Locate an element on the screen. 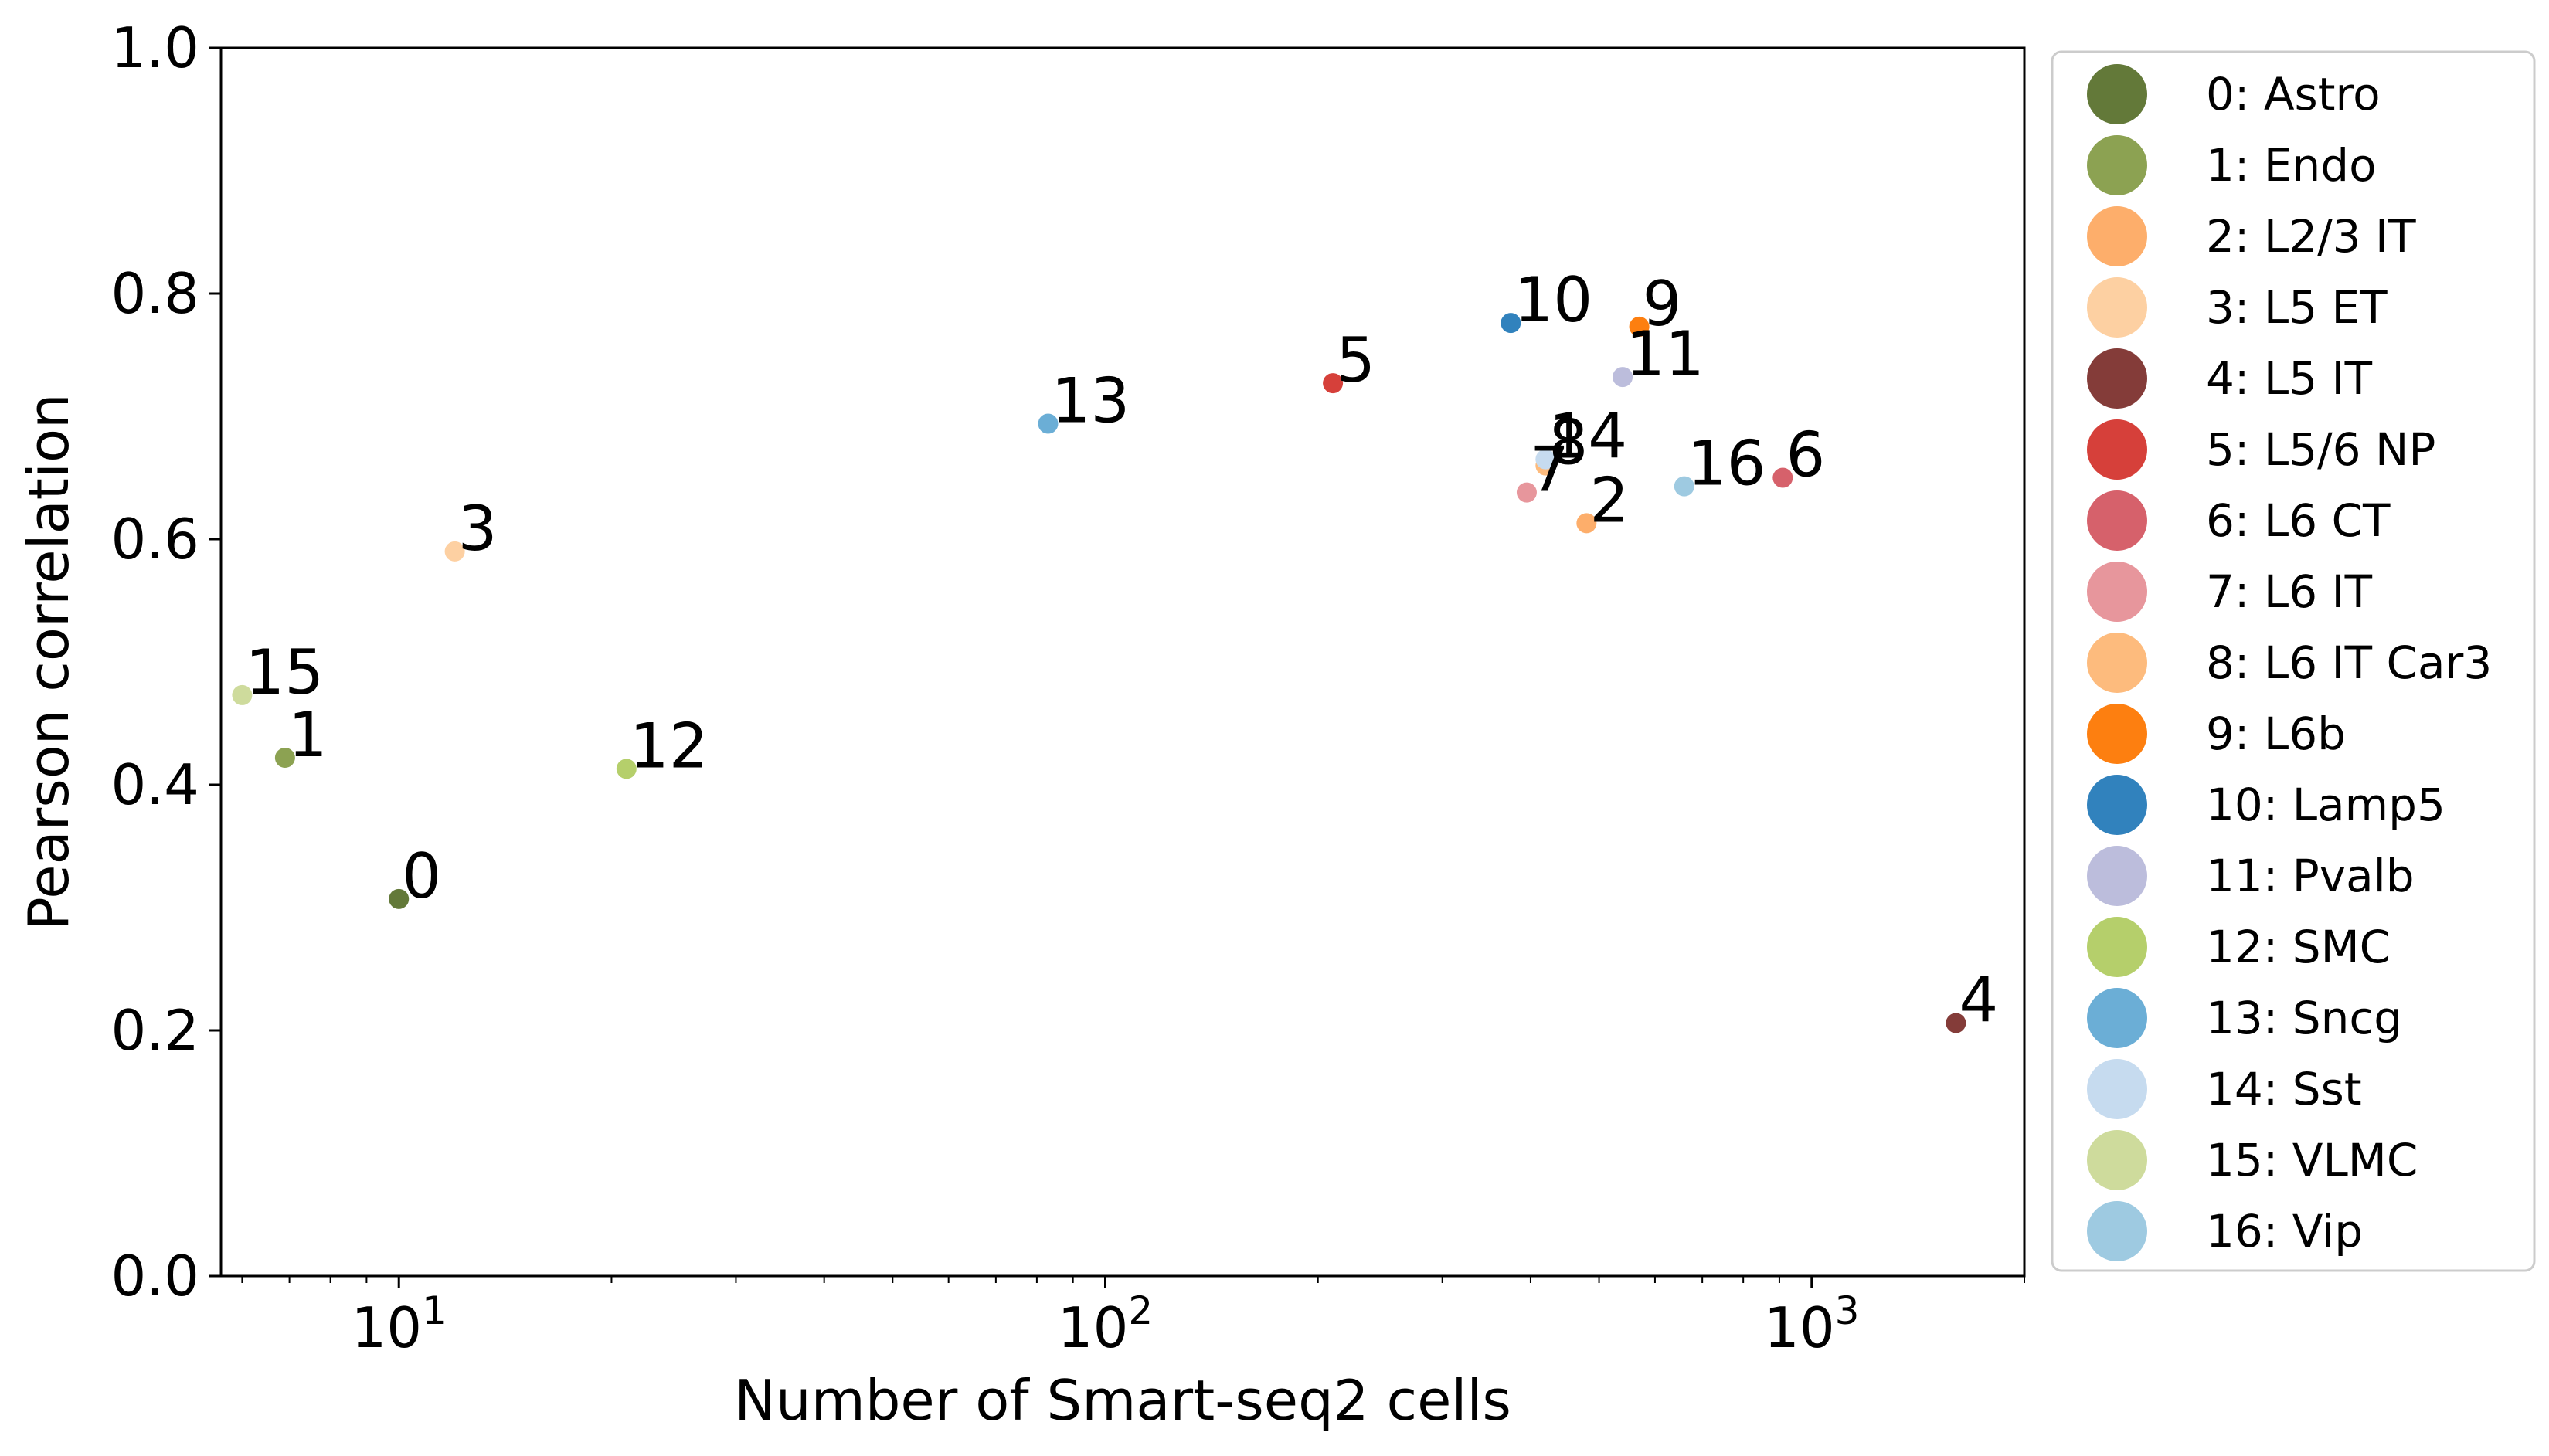  y-tick-label: 1.0 is located at coordinates (154, 47).